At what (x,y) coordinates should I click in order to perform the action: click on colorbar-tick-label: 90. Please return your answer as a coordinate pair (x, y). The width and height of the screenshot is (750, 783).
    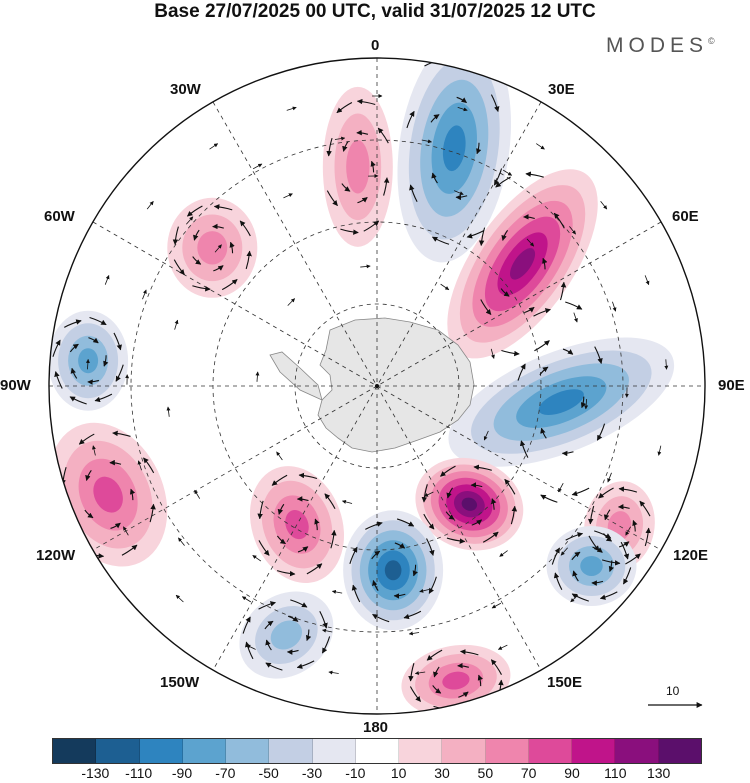
    Looking at the image, I should click on (572, 773).